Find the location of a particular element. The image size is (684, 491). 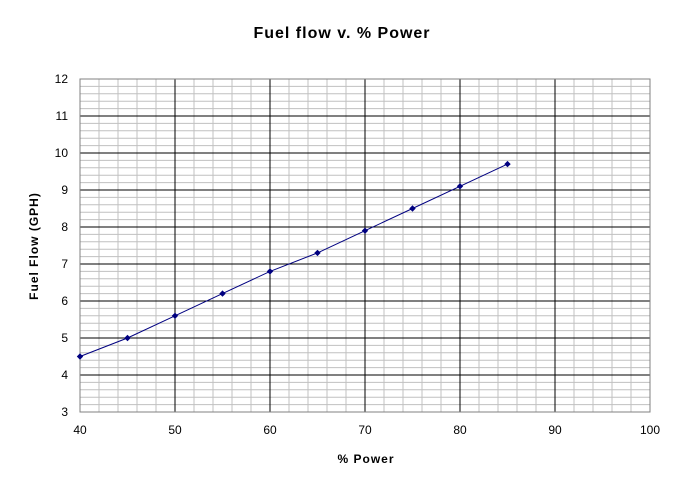

x-tick-label: 70 is located at coordinates (365, 430).